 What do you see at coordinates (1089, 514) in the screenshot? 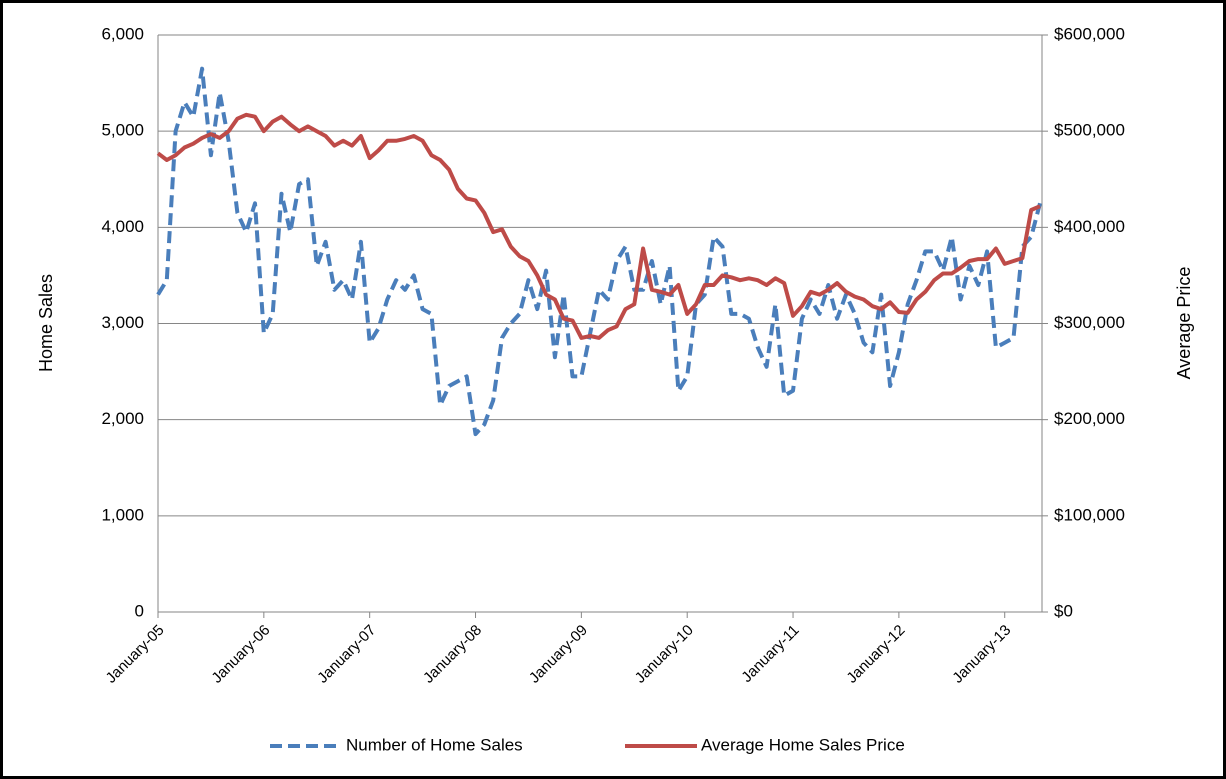
I see `y2-tick-label: $100,000` at bounding box center [1089, 514].